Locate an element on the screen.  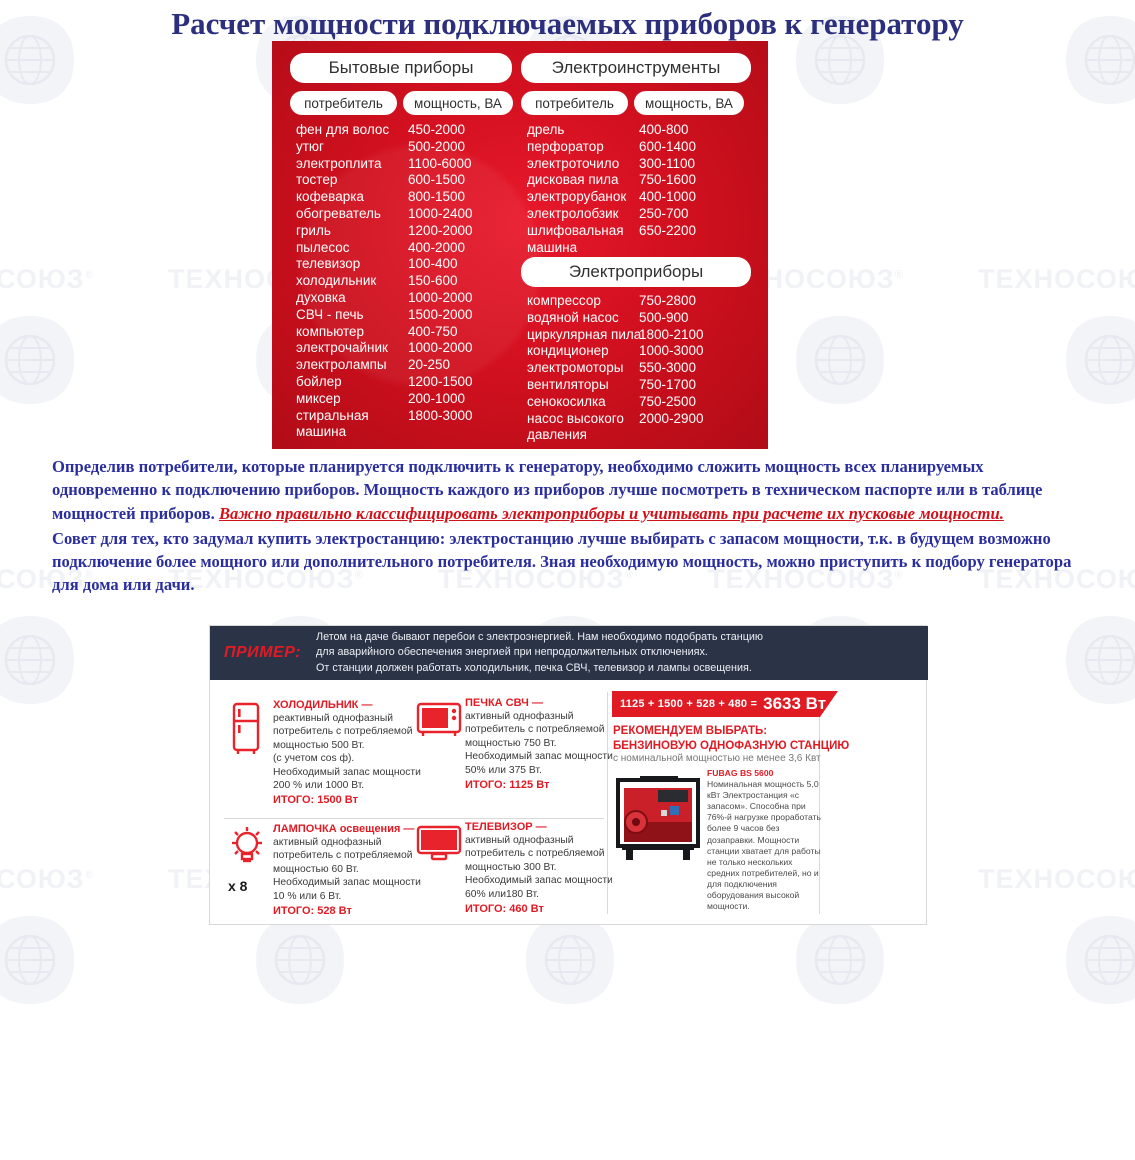
table-cell-power: 2000-2900 is located at coordinates (671, 418).